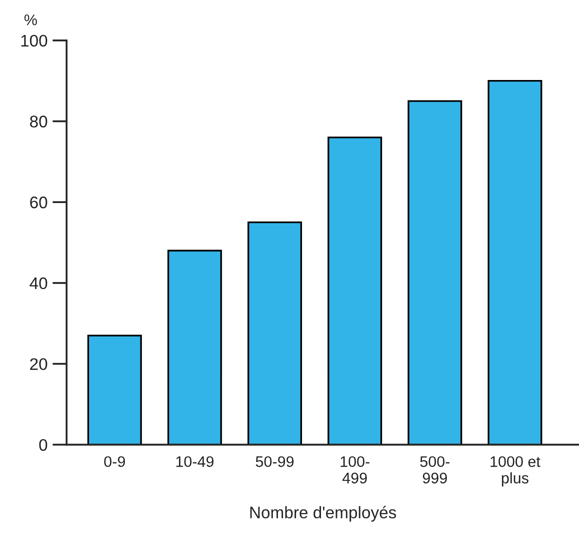 The height and width of the screenshot is (539, 579). Describe the element at coordinates (39, 364) in the screenshot. I see `y-tick-label: 20` at that location.